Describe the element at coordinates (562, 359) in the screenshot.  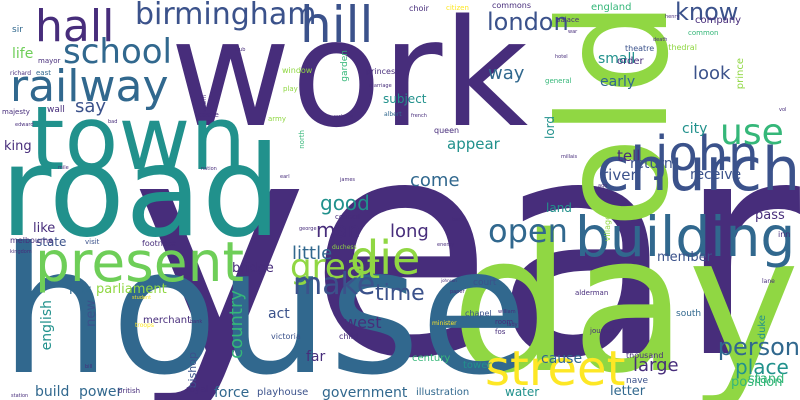
I see `word-cause: cause` at that location.